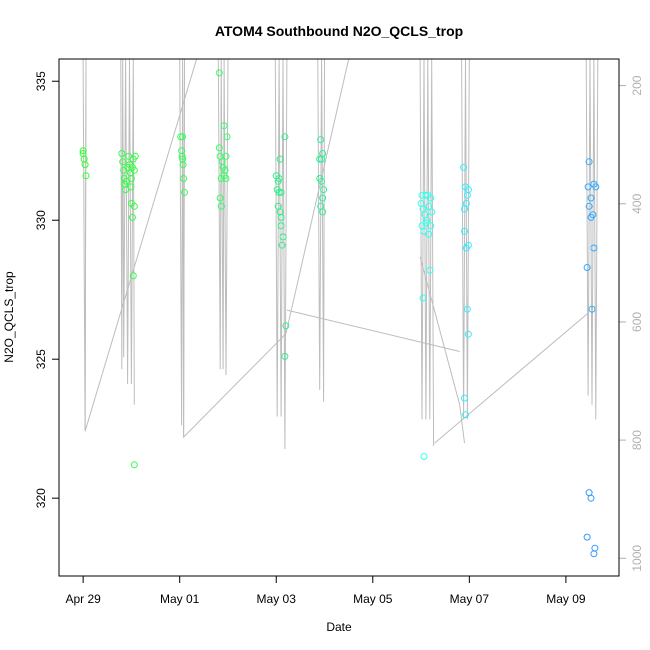 This screenshot has width=650, height=650. I want to click on x-tick-label: May 01, so click(180, 599).